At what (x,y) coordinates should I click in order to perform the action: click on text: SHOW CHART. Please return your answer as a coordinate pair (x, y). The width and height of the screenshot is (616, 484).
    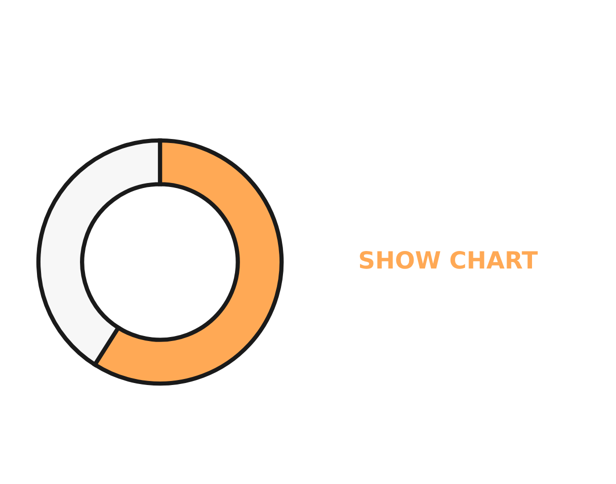
    Looking at the image, I should click on (449, 259).